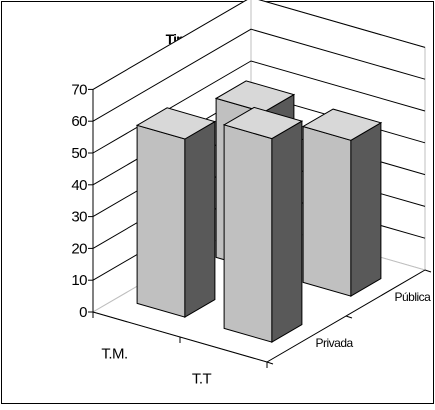  I want to click on category-label: T.T, so click(202, 379).